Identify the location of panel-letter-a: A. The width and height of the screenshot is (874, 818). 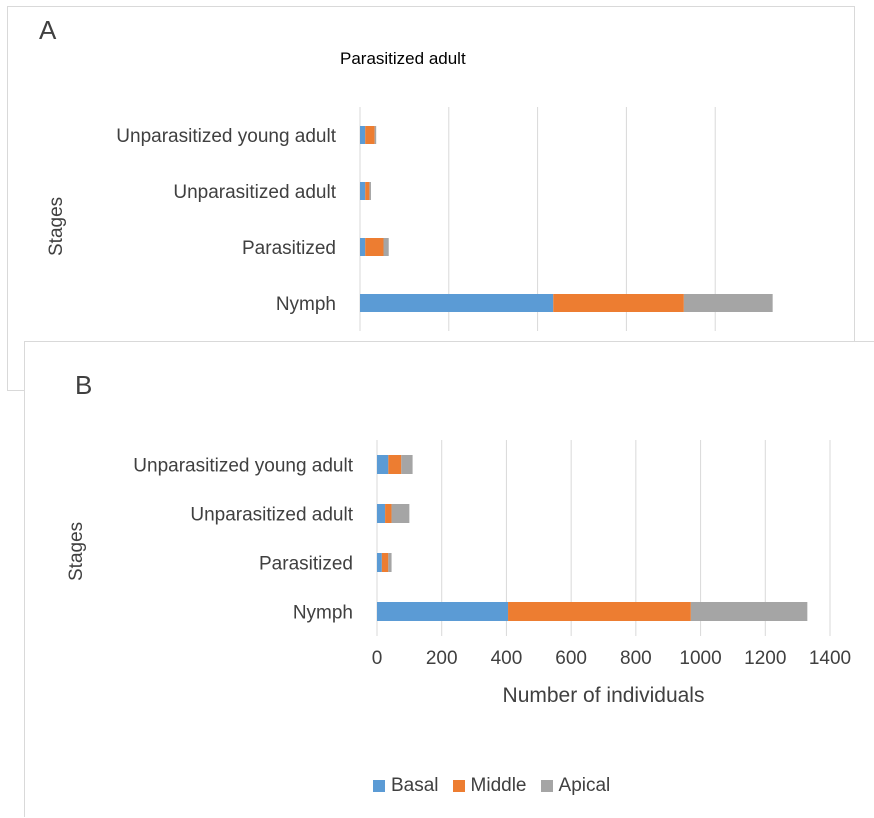
(48, 30).